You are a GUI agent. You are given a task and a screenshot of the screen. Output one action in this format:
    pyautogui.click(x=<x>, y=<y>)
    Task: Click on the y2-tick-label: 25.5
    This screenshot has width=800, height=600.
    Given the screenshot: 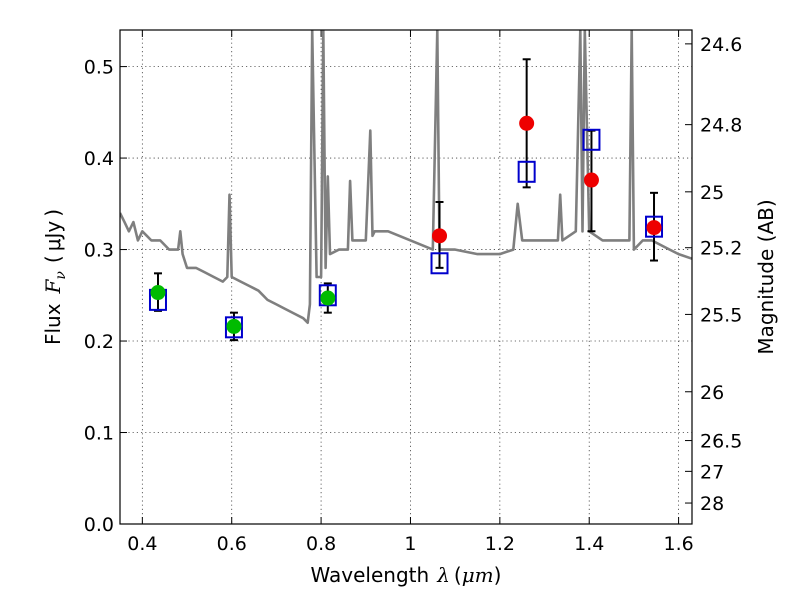 What is the action you would take?
    pyautogui.click(x=721, y=315)
    